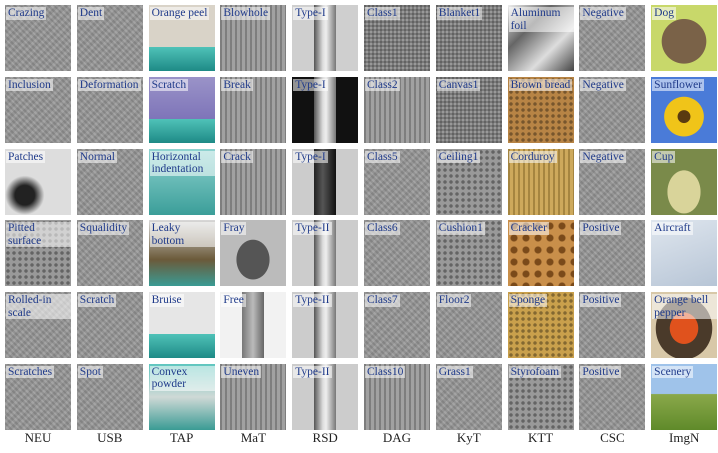 The width and height of the screenshot is (718, 453). I want to click on tile-label: Sunflower, so click(678, 85).